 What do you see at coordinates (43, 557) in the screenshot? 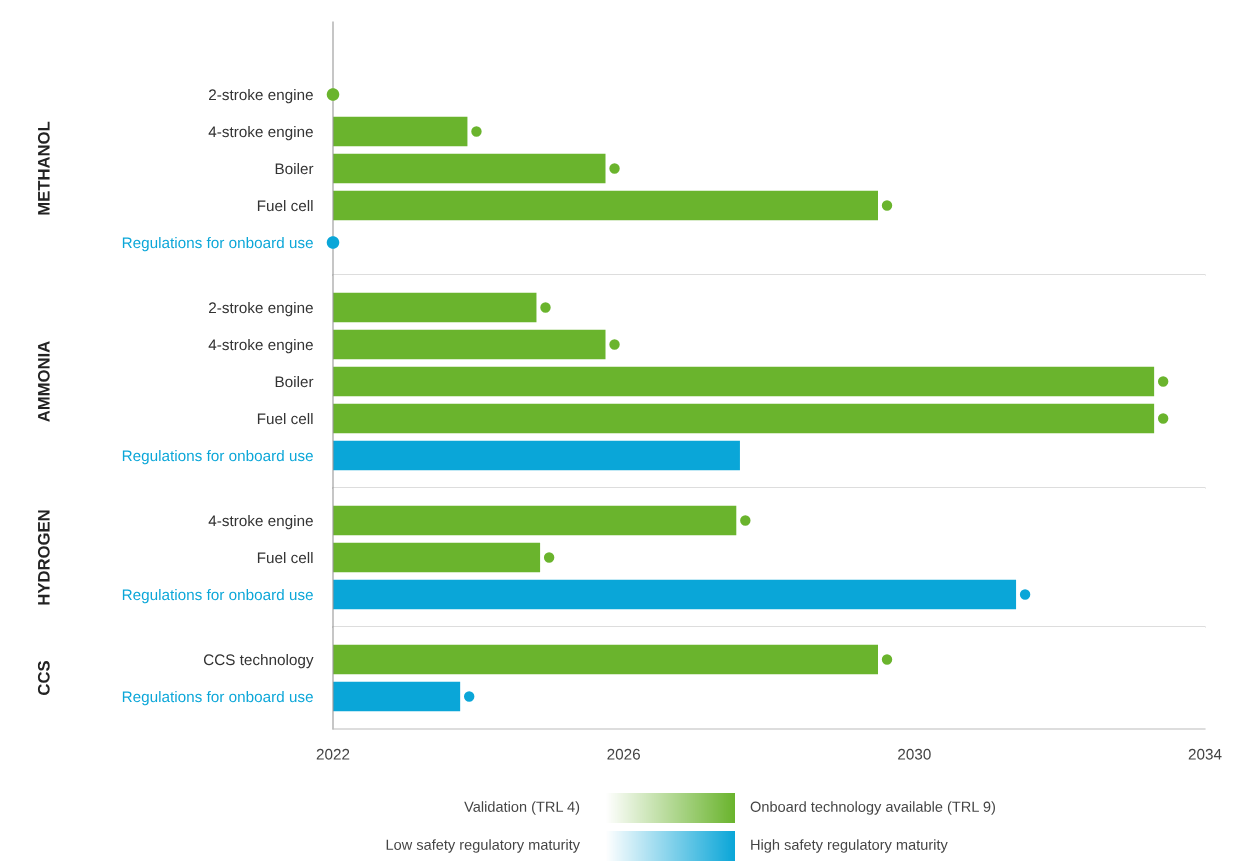
I see `text: HYDROGEN` at bounding box center [43, 557].